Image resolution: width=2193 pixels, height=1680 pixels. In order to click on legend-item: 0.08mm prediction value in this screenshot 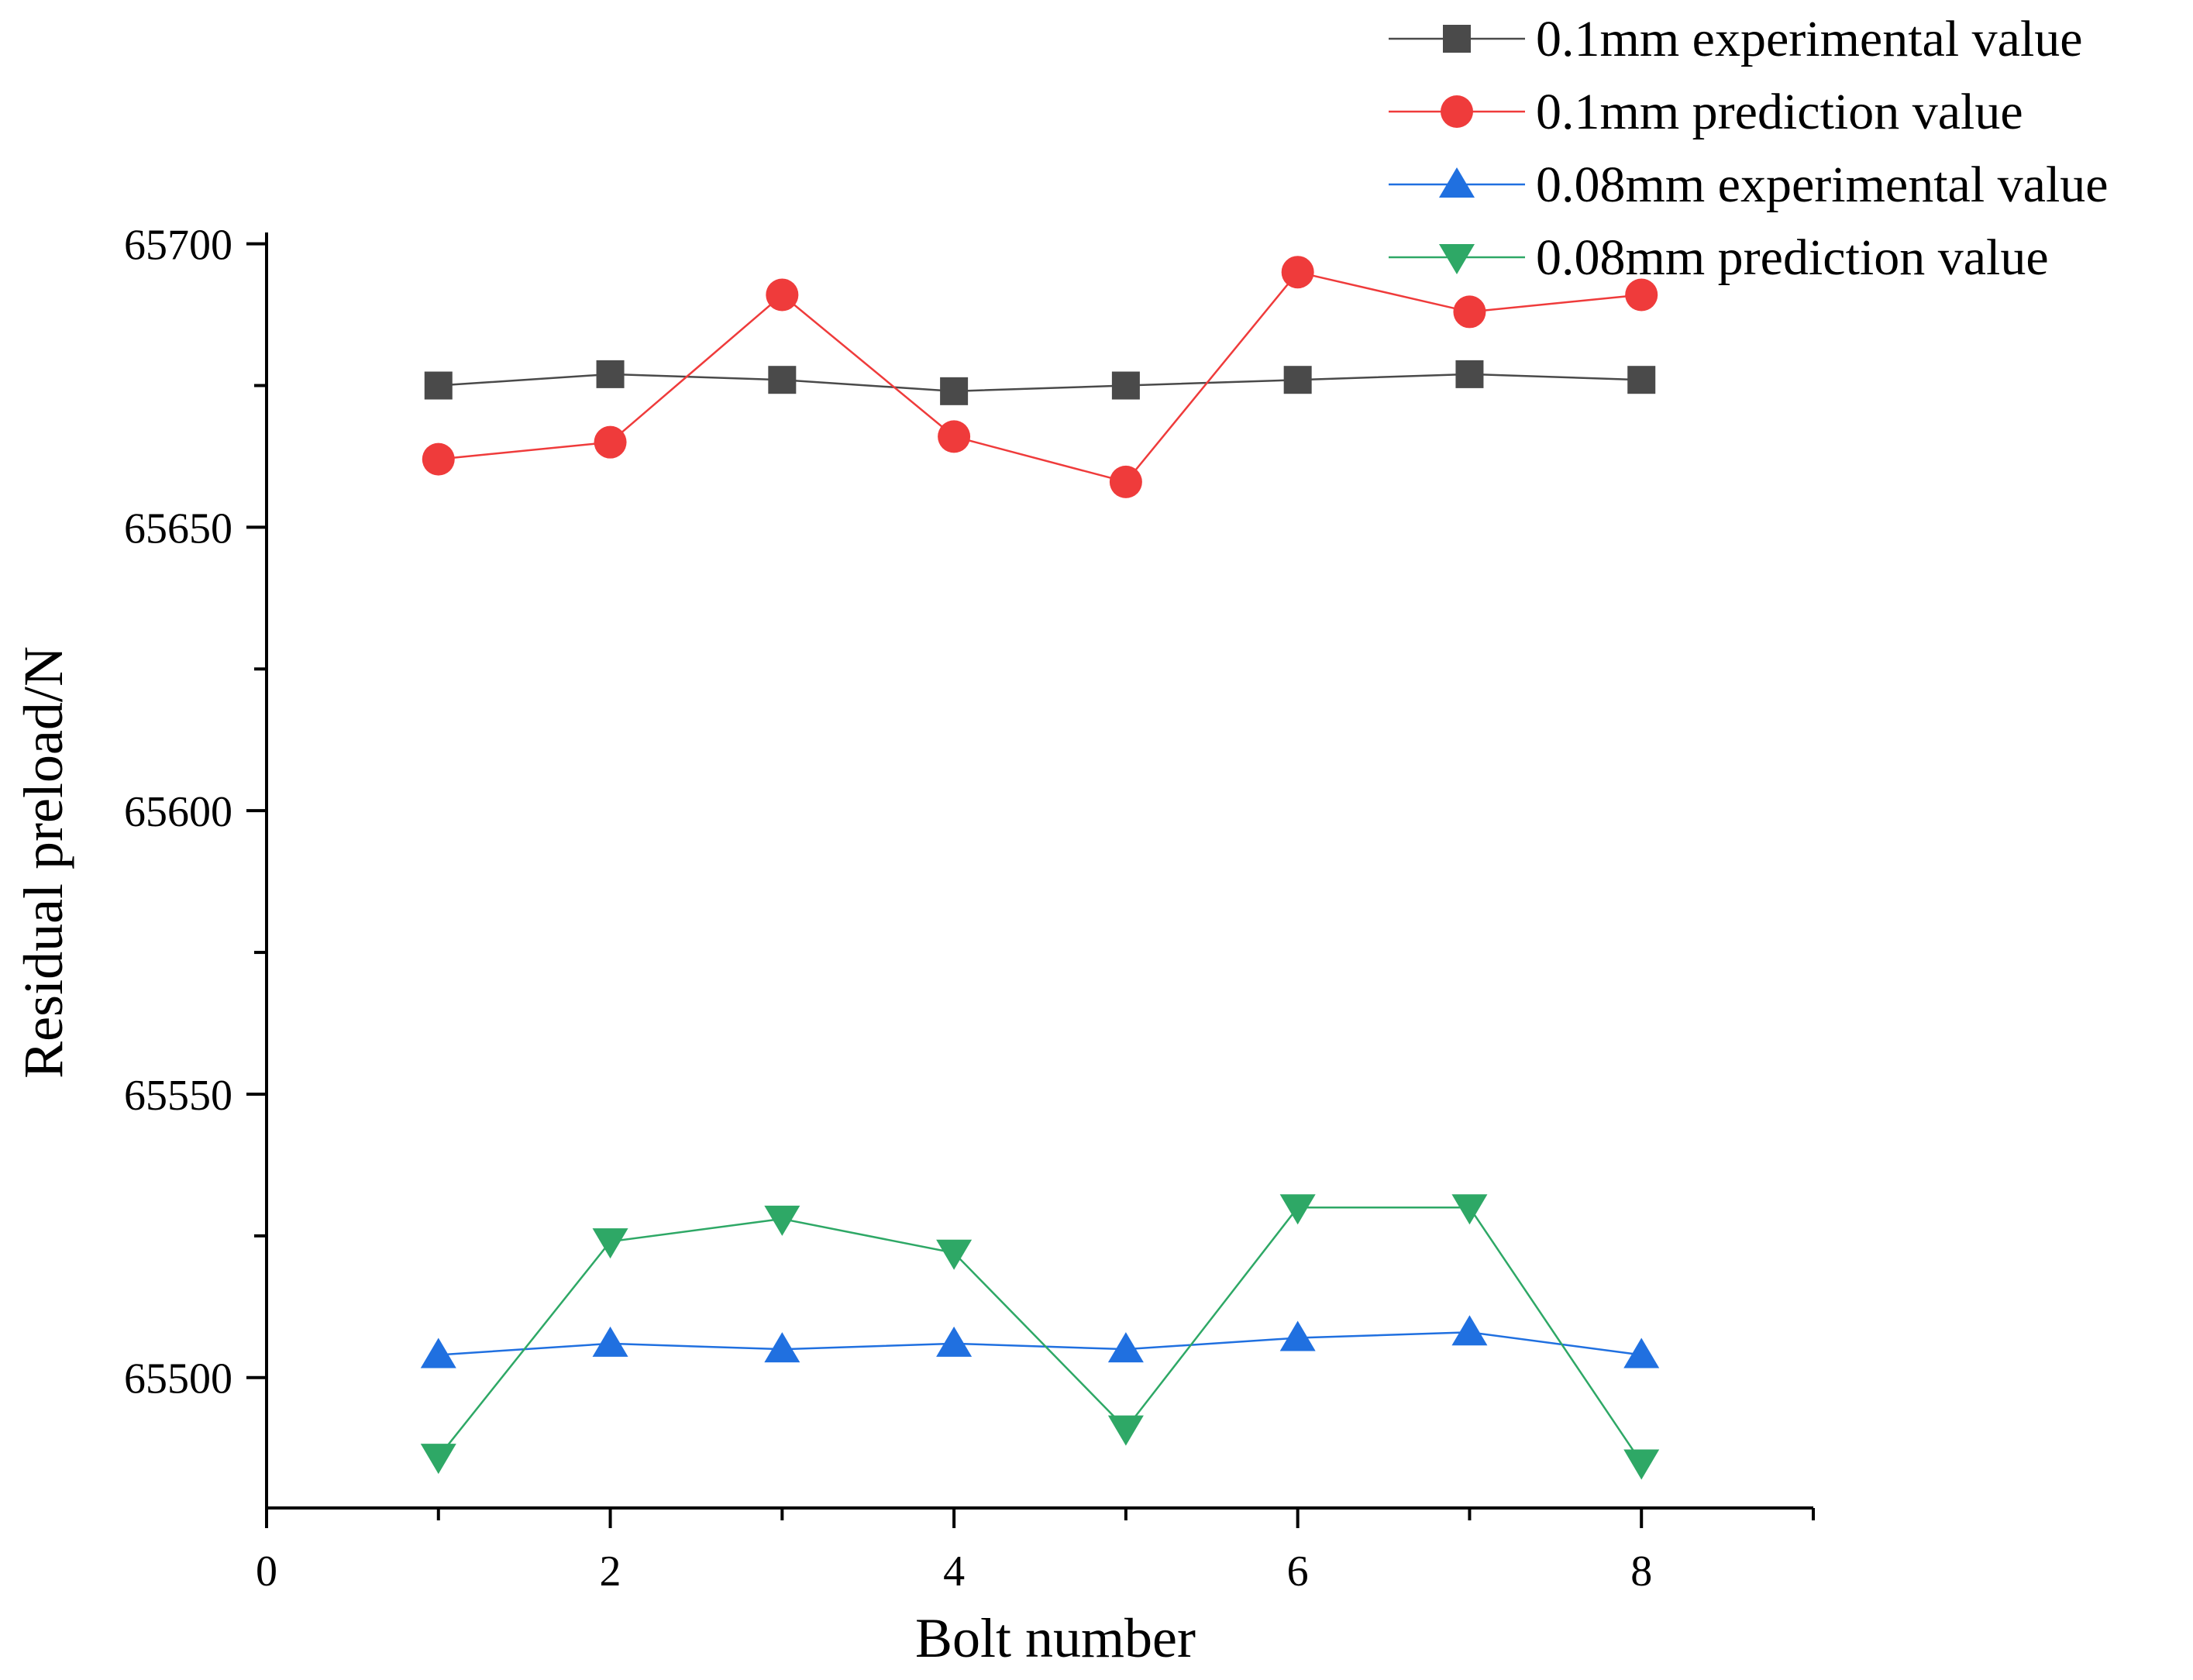, I will do `click(1719, 258)`.